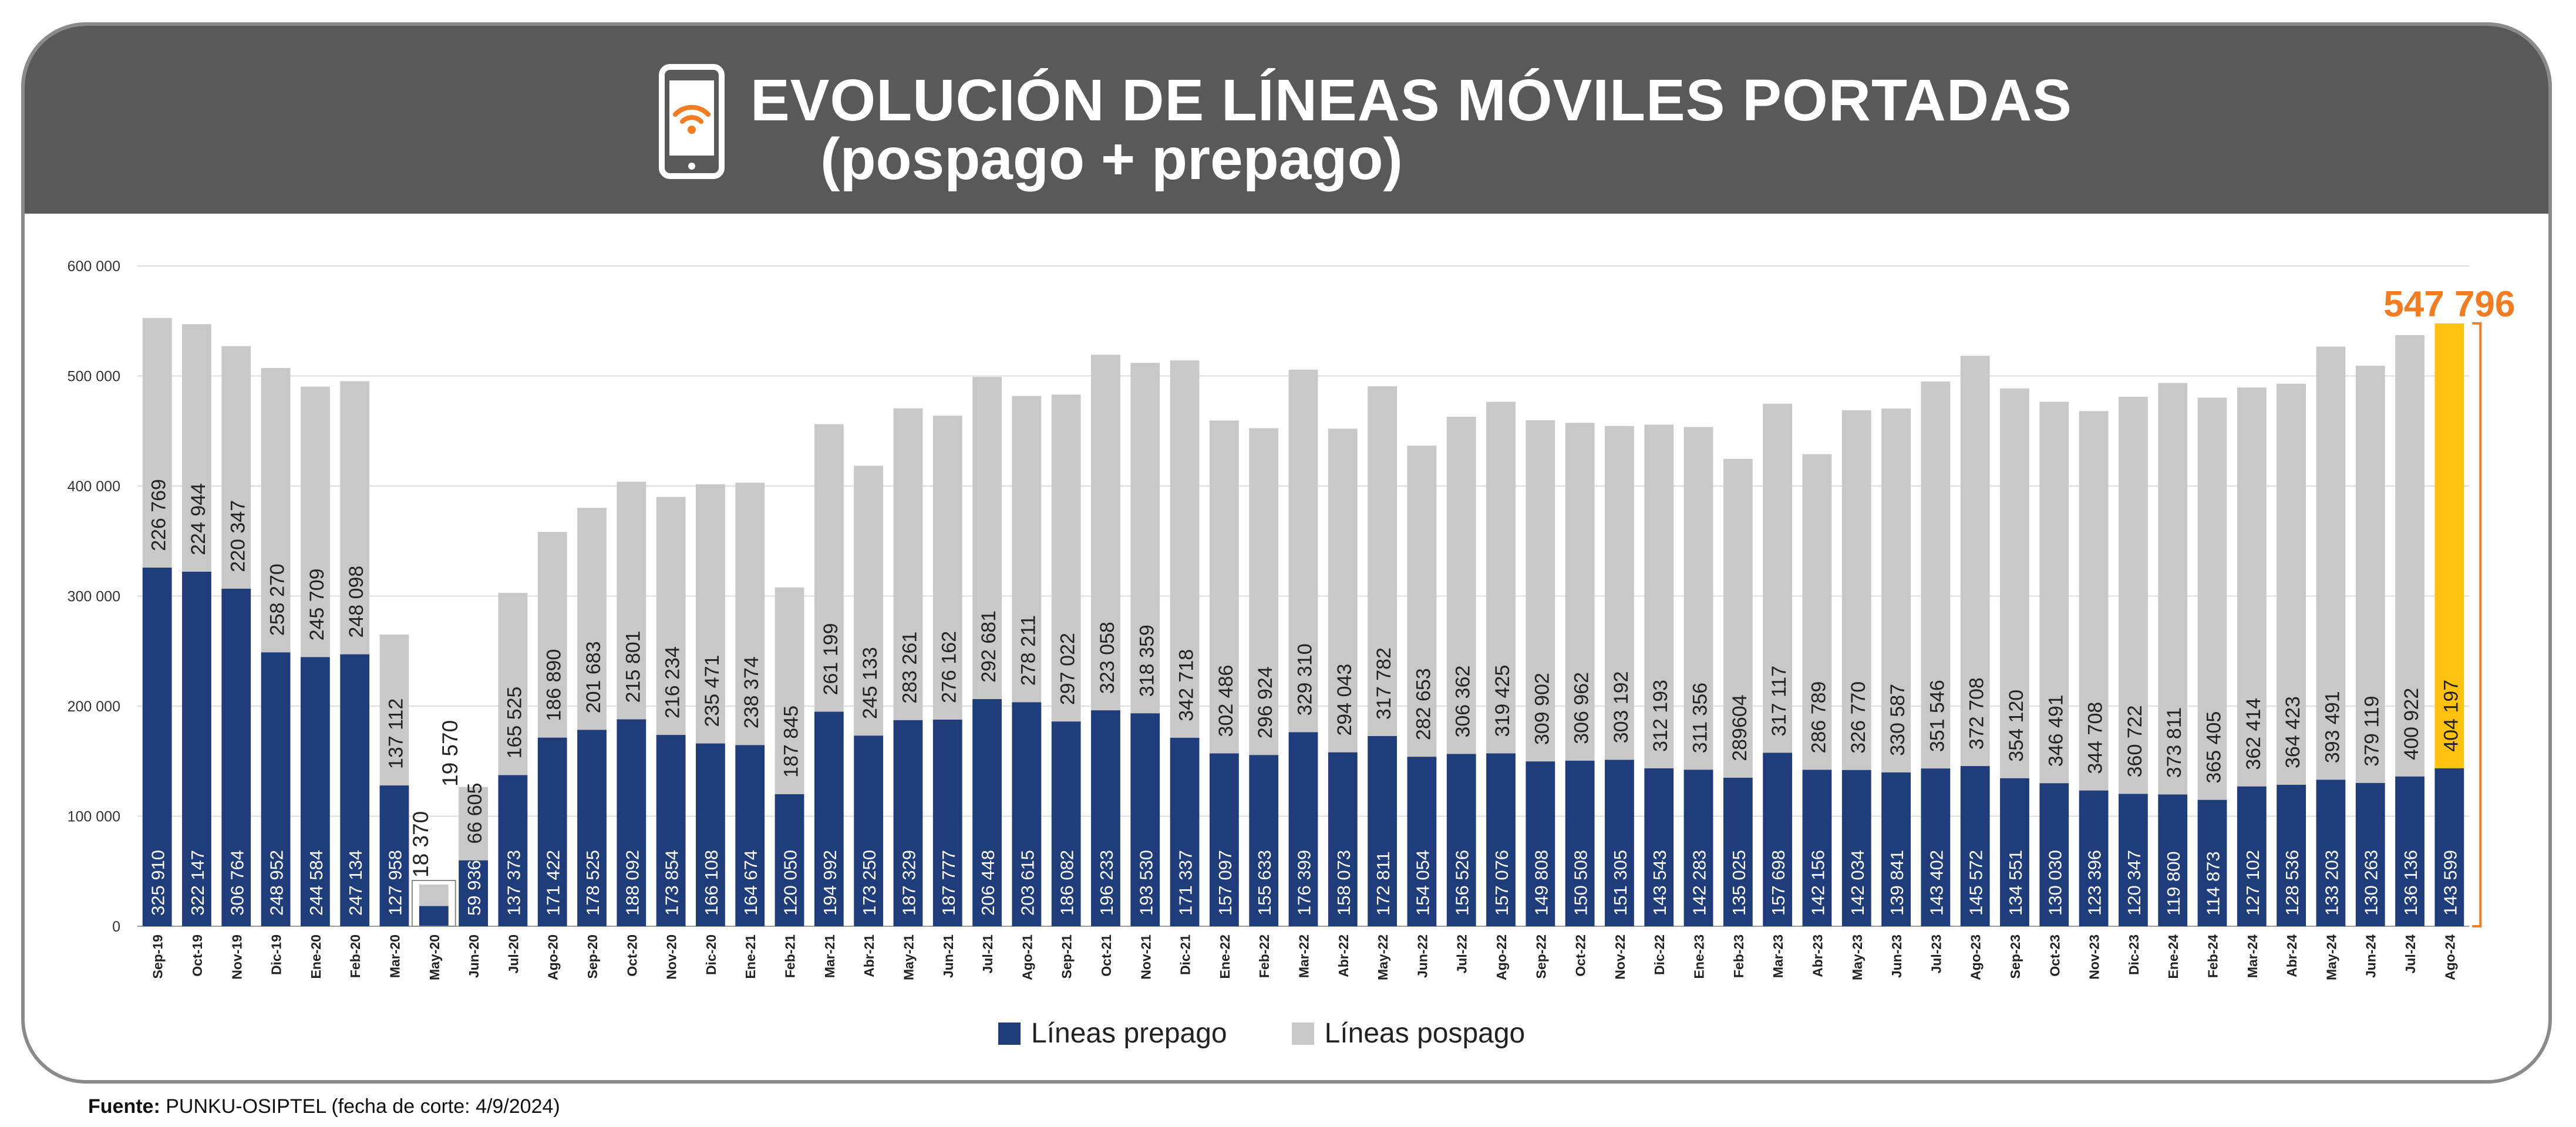 The height and width of the screenshot is (1127, 2576). What do you see at coordinates (237, 883) in the screenshot?
I see `value-label-prepago: 306 764` at bounding box center [237, 883].